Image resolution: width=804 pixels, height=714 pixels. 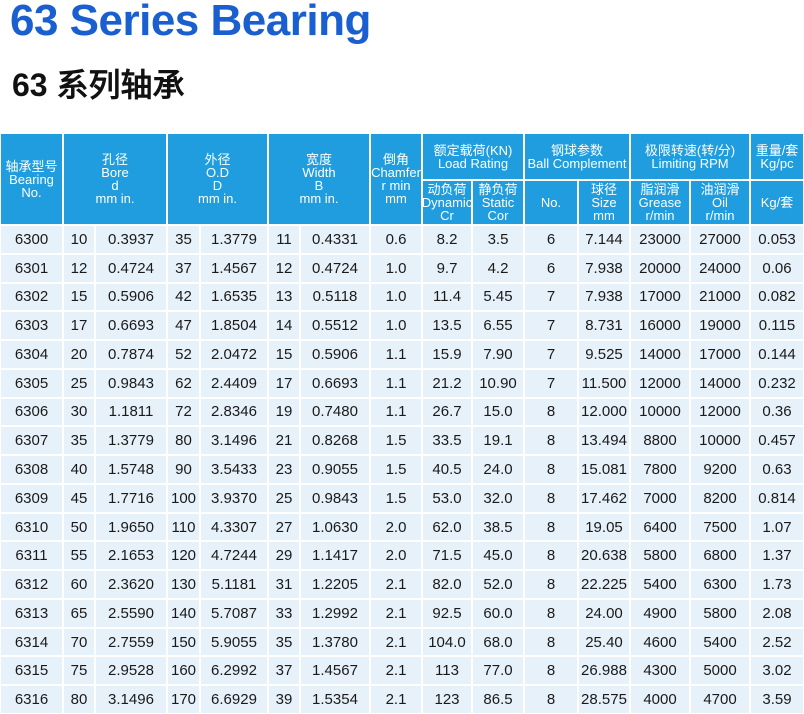 What do you see at coordinates (720, 354) in the screenshot?
I see `table-cell: 17000` at bounding box center [720, 354].